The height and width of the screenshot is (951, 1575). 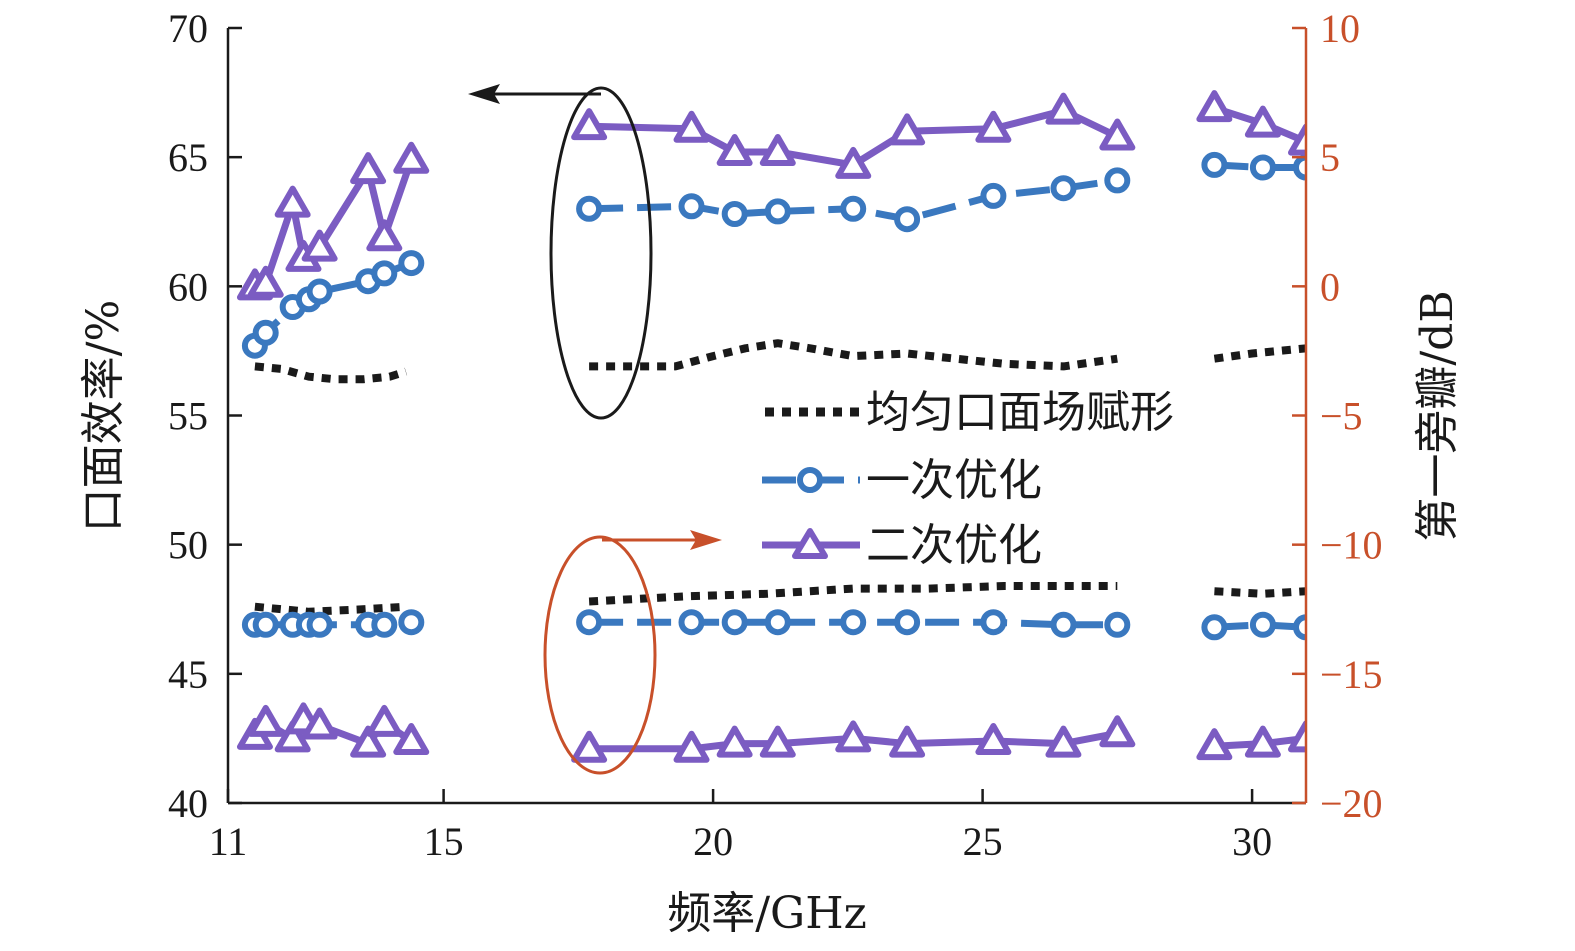 I want to click on x-tick-label-15: 15, so click(x=444, y=841).